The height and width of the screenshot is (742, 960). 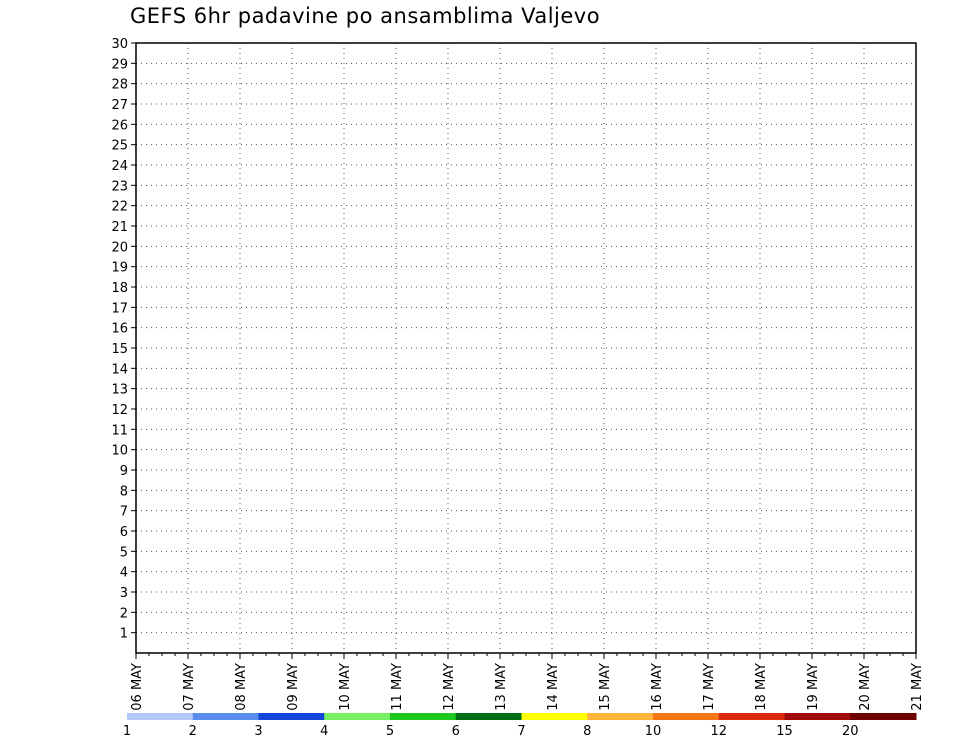 What do you see at coordinates (124, 613) in the screenshot?
I see `y-tick-label: 2` at bounding box center [124, 613].